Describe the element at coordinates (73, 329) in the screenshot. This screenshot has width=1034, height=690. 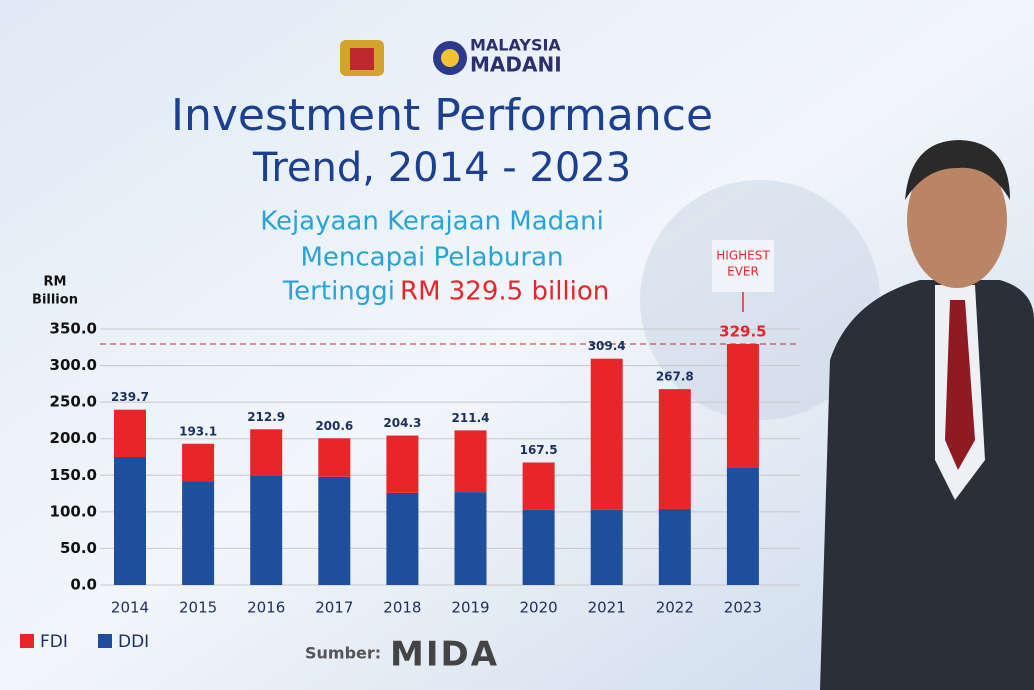
I see `y-tick-label: 350.0` at that location.